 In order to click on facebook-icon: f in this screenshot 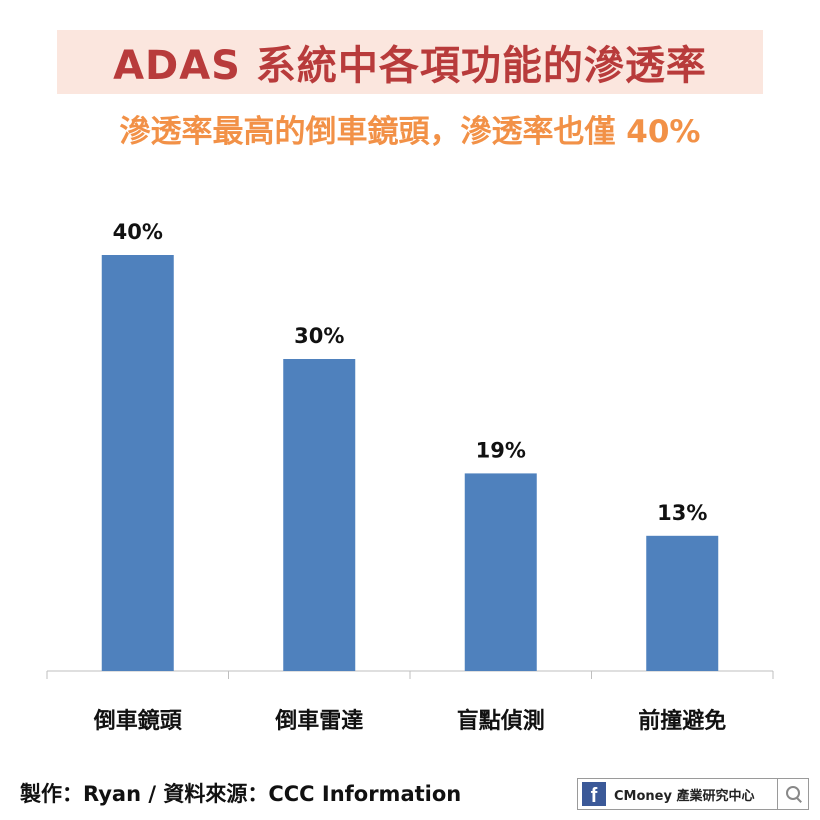, I will do `click(594, 794)`.